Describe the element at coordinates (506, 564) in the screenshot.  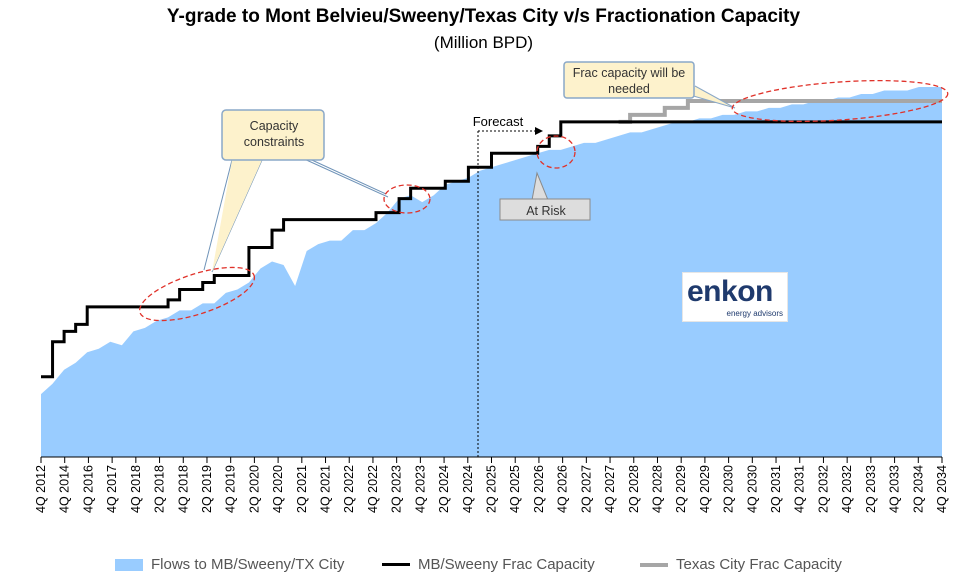
I see `legend-label-mb: MB/Sweeny Frac Capacity` at that location.